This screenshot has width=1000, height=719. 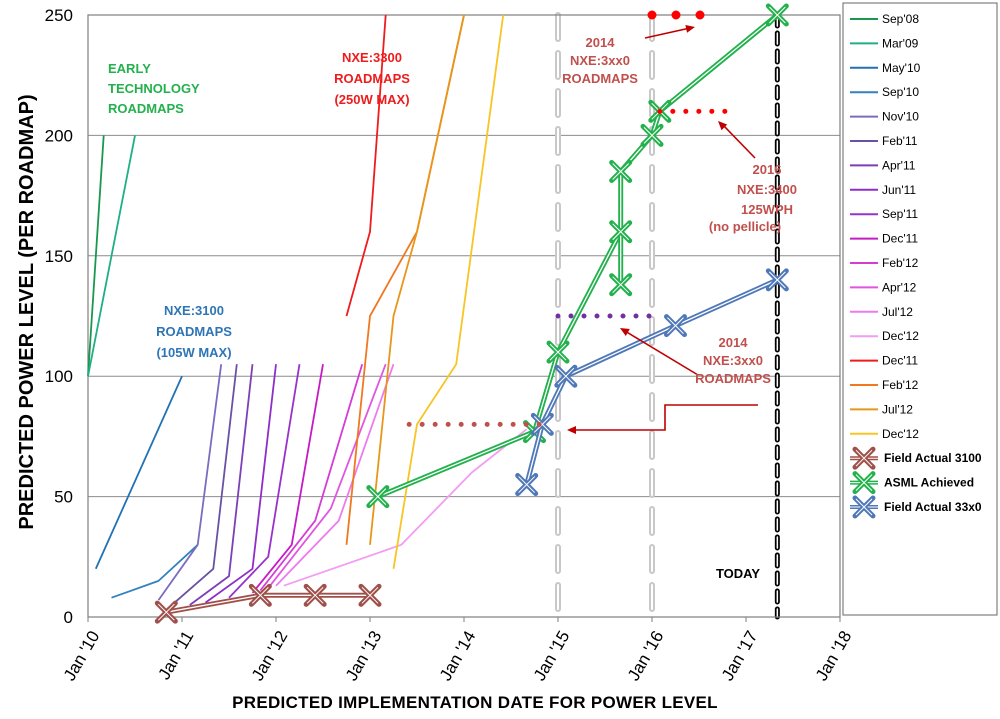 I want to click on annotation-1: NXE:3300 ROADMAPS (250W MAX), so click(x=372, y=78).